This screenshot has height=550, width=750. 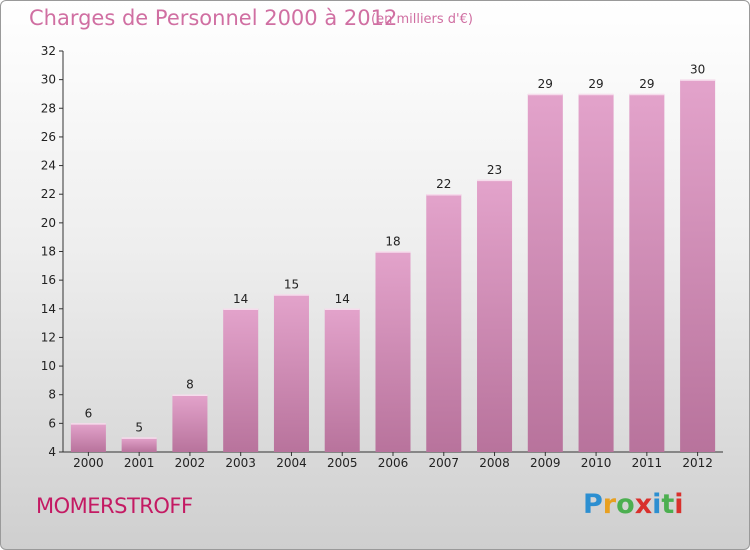 What do you see at coordinates (593, 504) in the screenshot?
I see `logo-letter: P` at bounding box center [593, 504].